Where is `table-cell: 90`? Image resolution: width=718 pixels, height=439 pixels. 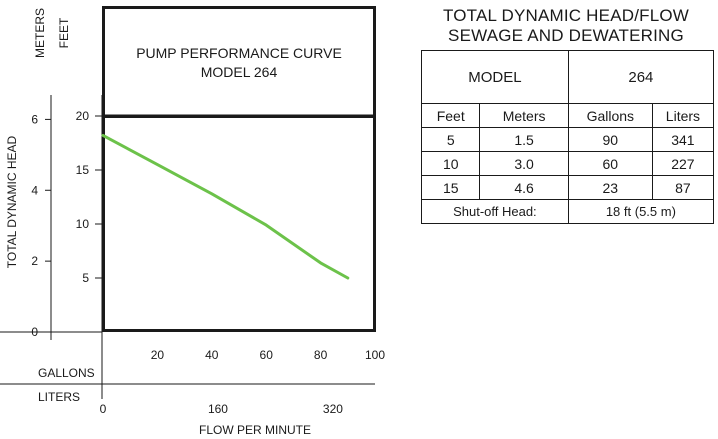
table-cell: 90 is located at coordinates (610, 139).